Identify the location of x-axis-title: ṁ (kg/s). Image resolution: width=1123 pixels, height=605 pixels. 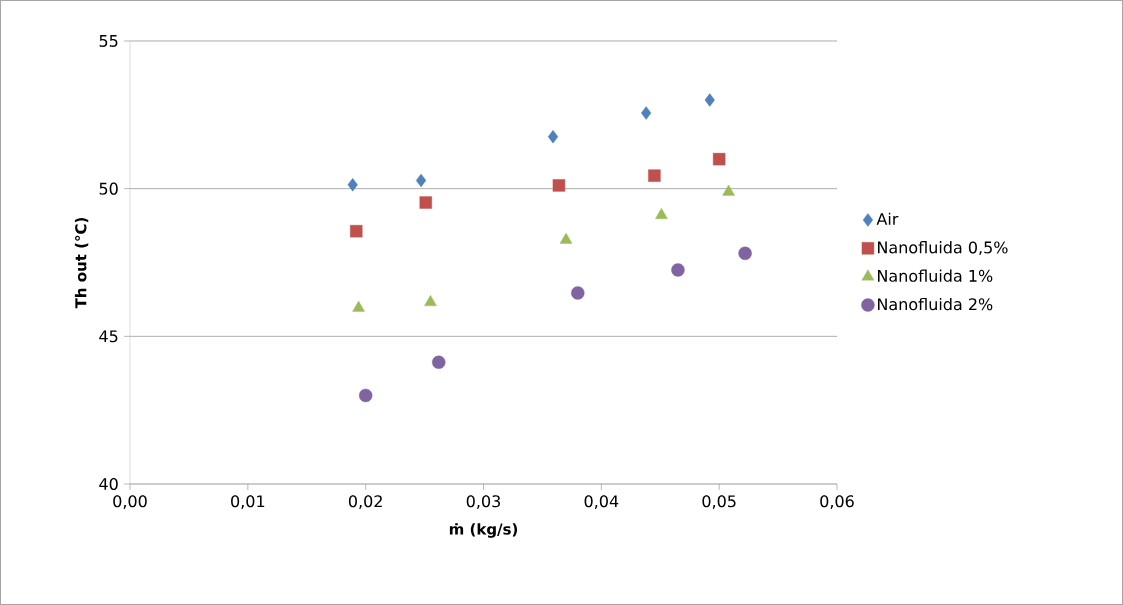
(483, 530).